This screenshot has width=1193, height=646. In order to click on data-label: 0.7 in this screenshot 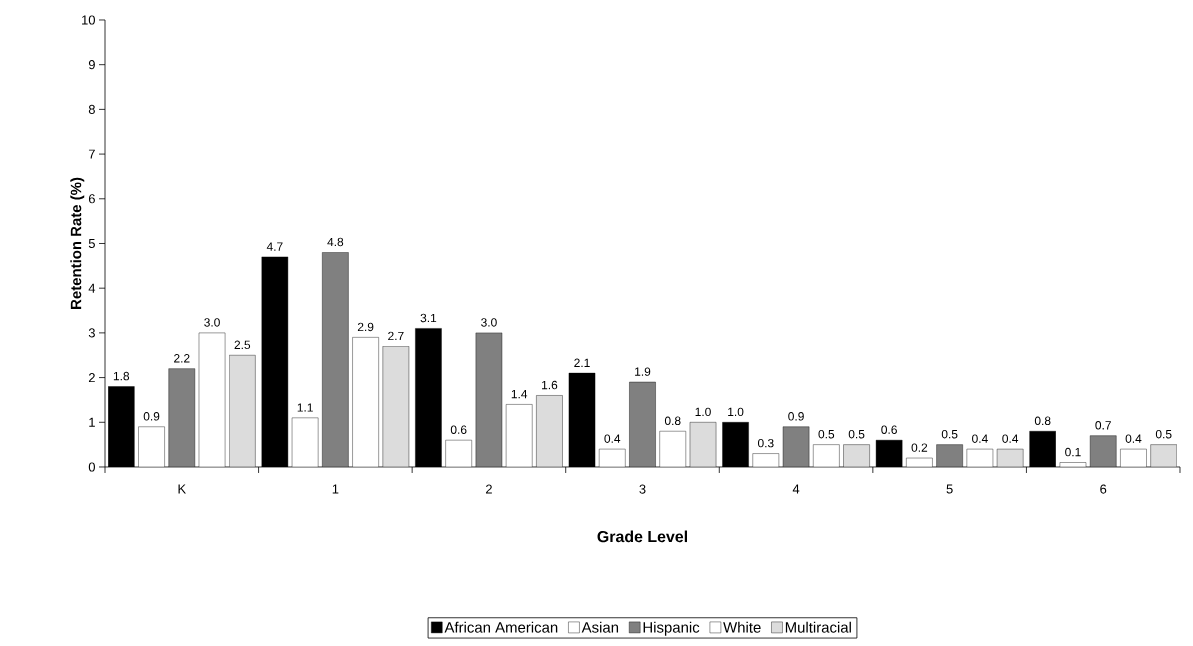, I will do `click(1103, 425)`.